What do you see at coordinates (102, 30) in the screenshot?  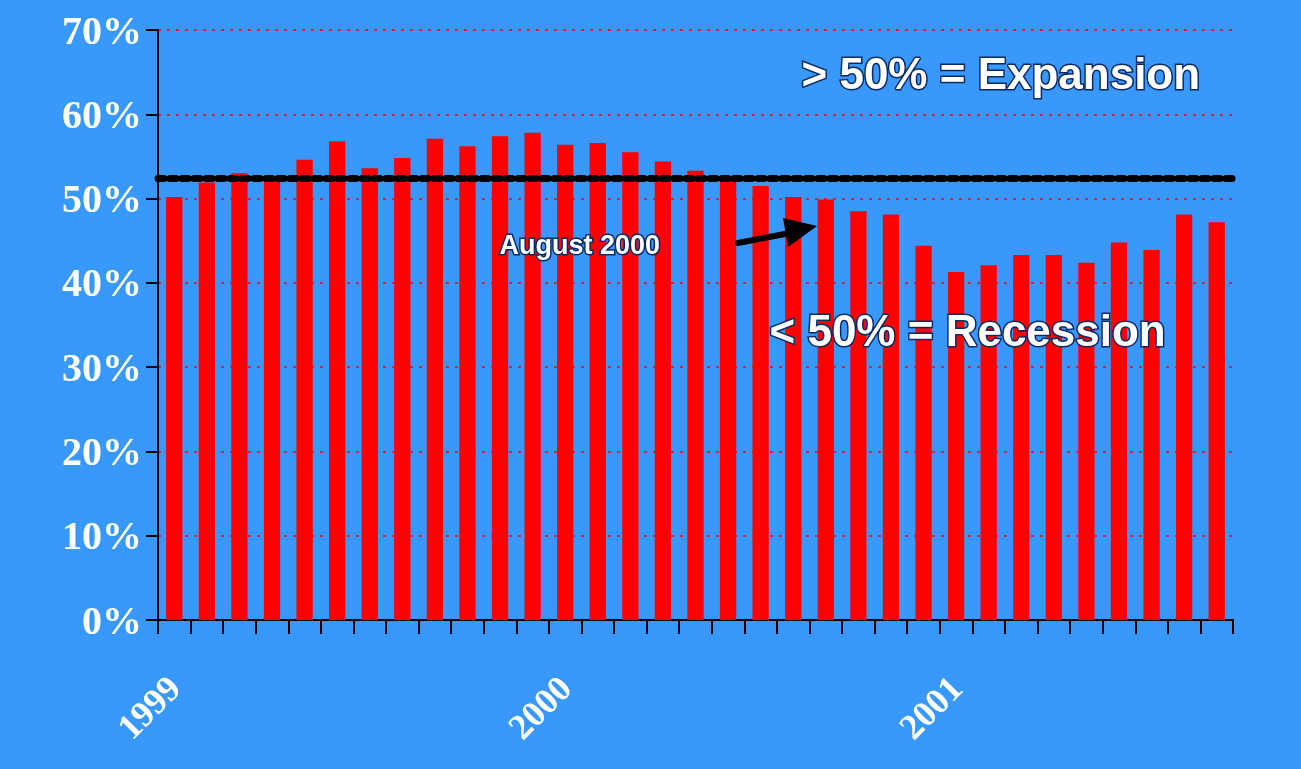 I see `y-tick-label: 70%` at bounding box center [102, 30].